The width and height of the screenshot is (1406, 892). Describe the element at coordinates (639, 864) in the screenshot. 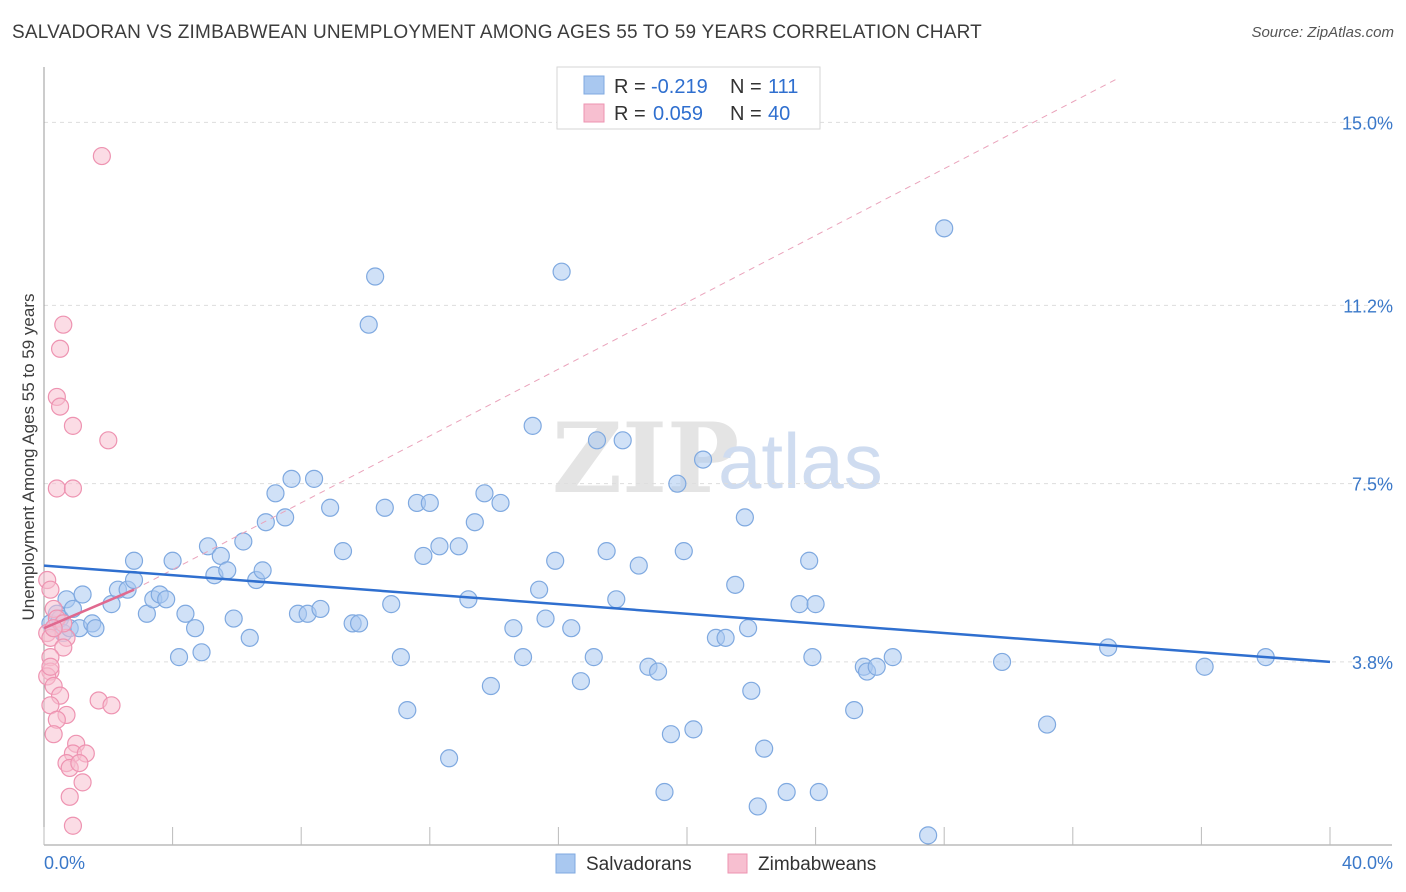

I see `bottom-legend-label-salvadorans: Salvadorans` at that location.